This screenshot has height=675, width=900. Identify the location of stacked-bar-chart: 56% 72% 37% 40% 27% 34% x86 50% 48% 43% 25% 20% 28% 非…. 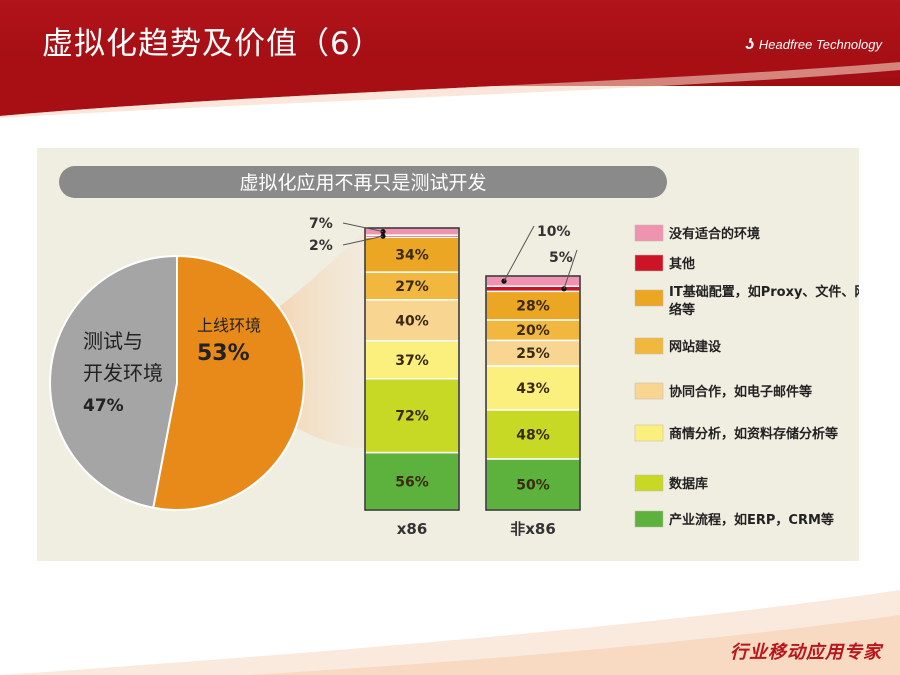
(445, 377).